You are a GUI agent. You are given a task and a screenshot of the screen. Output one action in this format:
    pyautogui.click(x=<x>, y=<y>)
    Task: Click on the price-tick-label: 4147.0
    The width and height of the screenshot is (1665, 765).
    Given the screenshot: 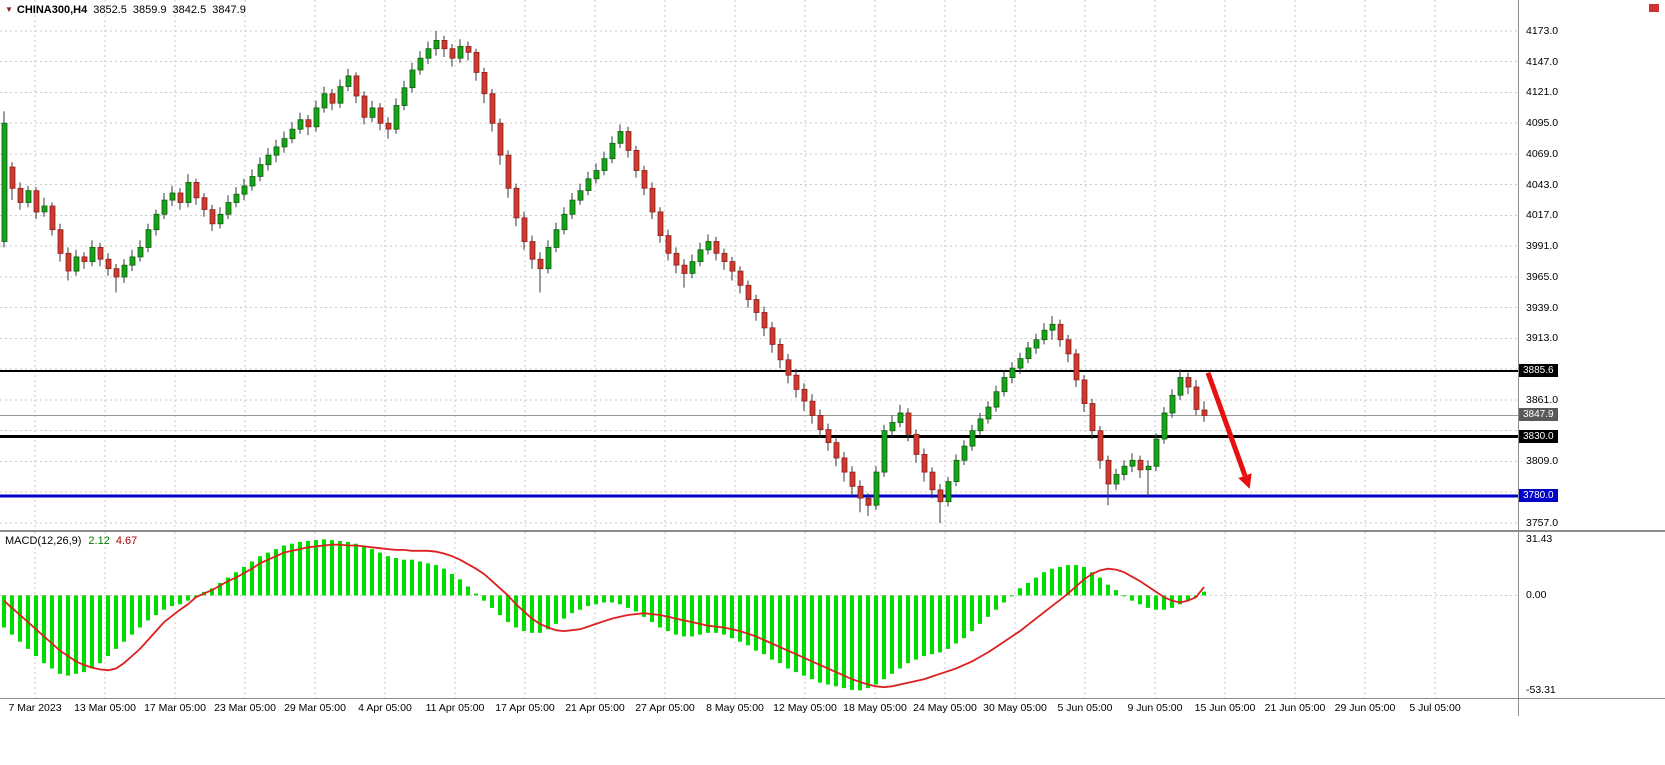 What is the action you would take?
    pyautogui.click(x=1542, y=61)
    